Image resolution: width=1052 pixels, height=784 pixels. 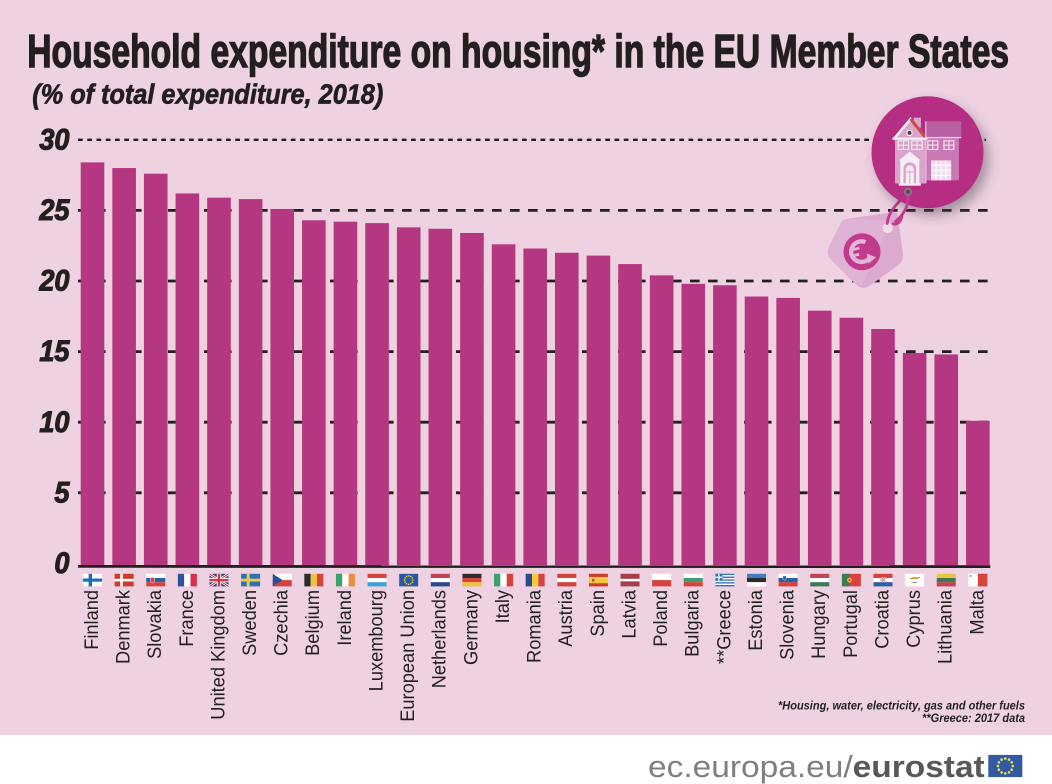 What do you see at coordinates (375, 640) in the screenshot?
I see `svg-text: Luxembourg` at bounding box center [375, 640].